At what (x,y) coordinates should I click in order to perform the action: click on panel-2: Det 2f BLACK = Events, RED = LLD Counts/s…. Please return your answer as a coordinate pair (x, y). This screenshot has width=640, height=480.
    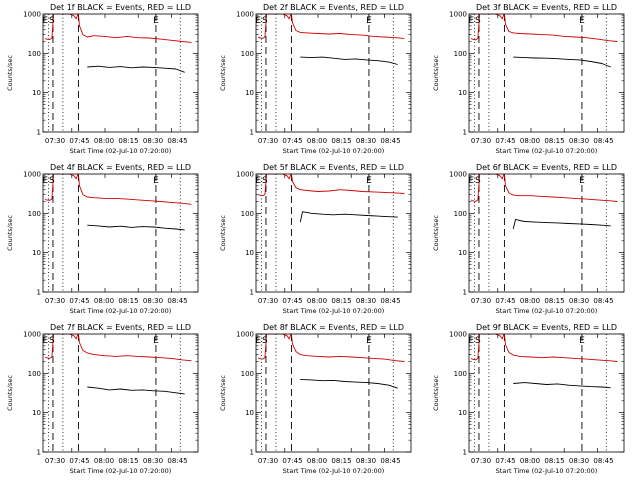
    Looking at the image, I should click on (315, 79).